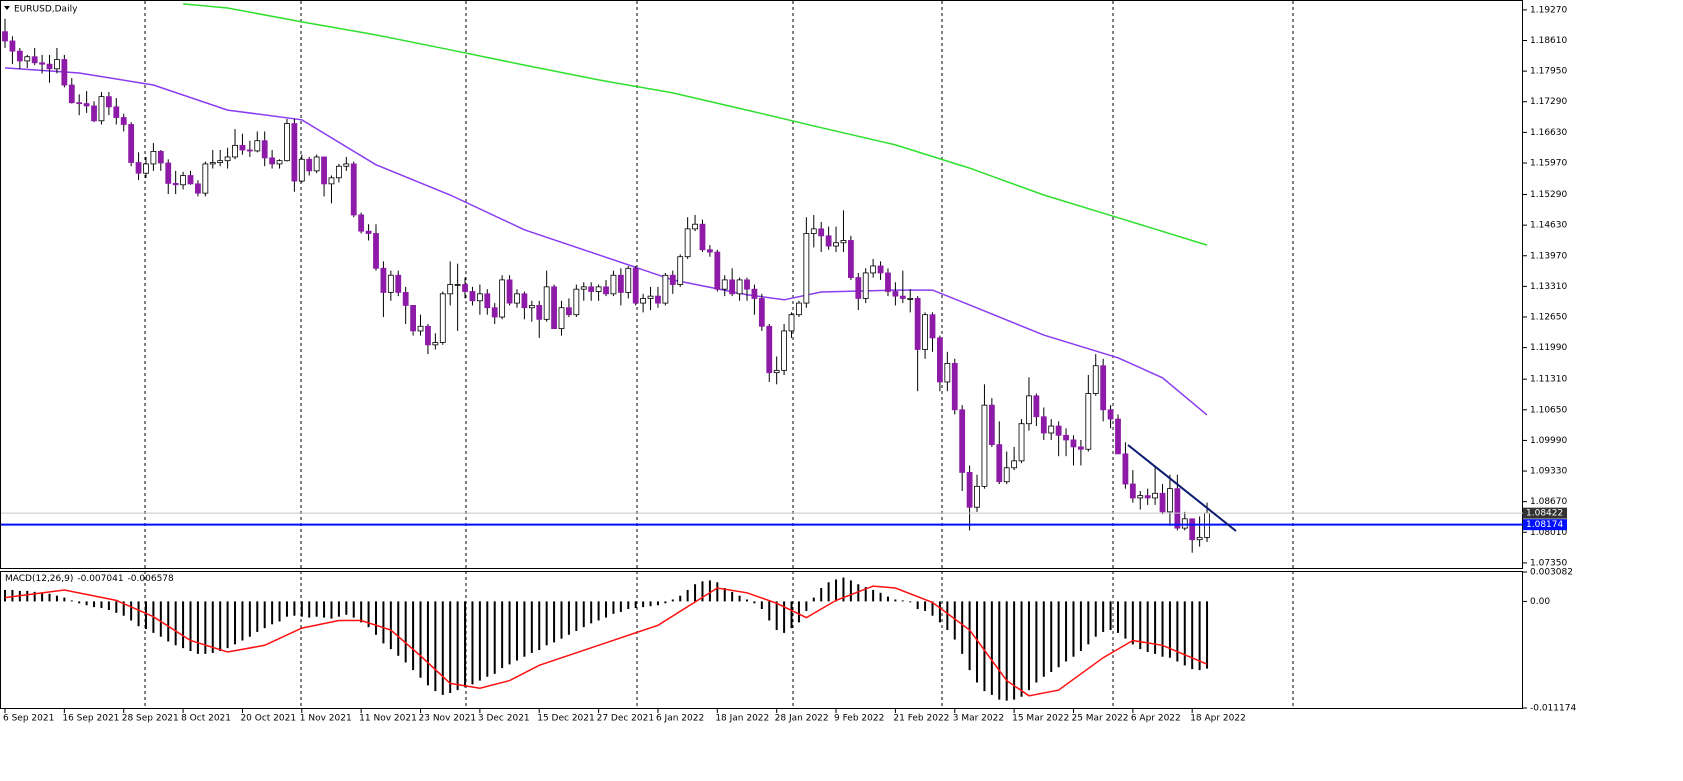  Describe the element at coordinates (150, 719) in the screenshot. I see `x-tick-label: 28 Sep 2021` at that location.